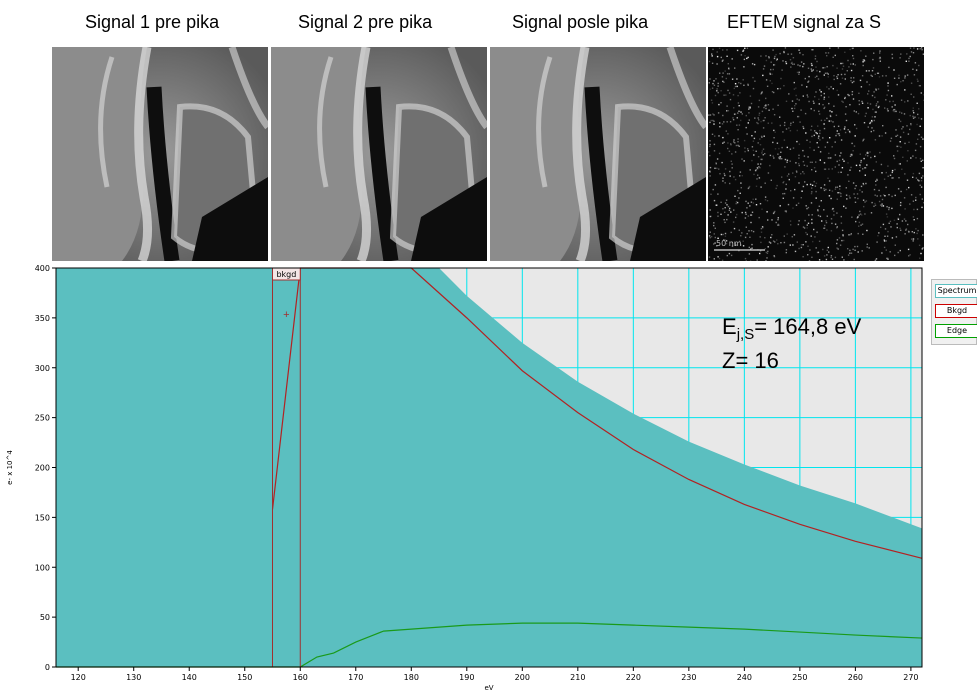 This screenshot has height=691, width=977. Describe the element at coordinates (488, 687) in the screenshot. I see `x-axis-label: eV` at that location.